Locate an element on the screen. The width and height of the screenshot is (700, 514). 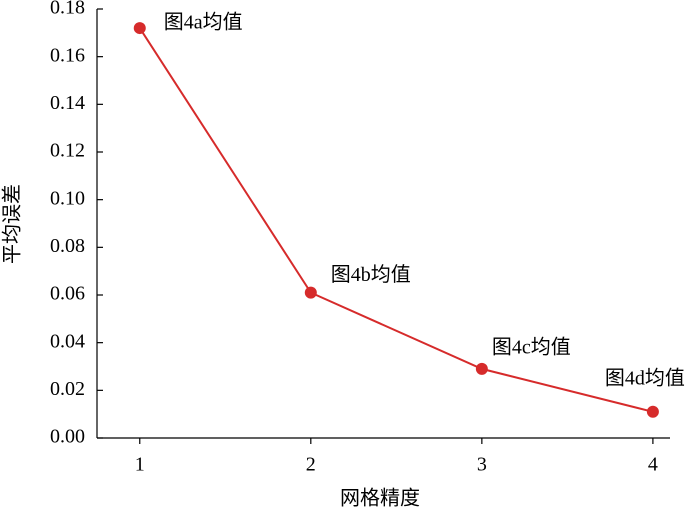
y-tick-label: 0.00 is located at coordinates (67, 437).